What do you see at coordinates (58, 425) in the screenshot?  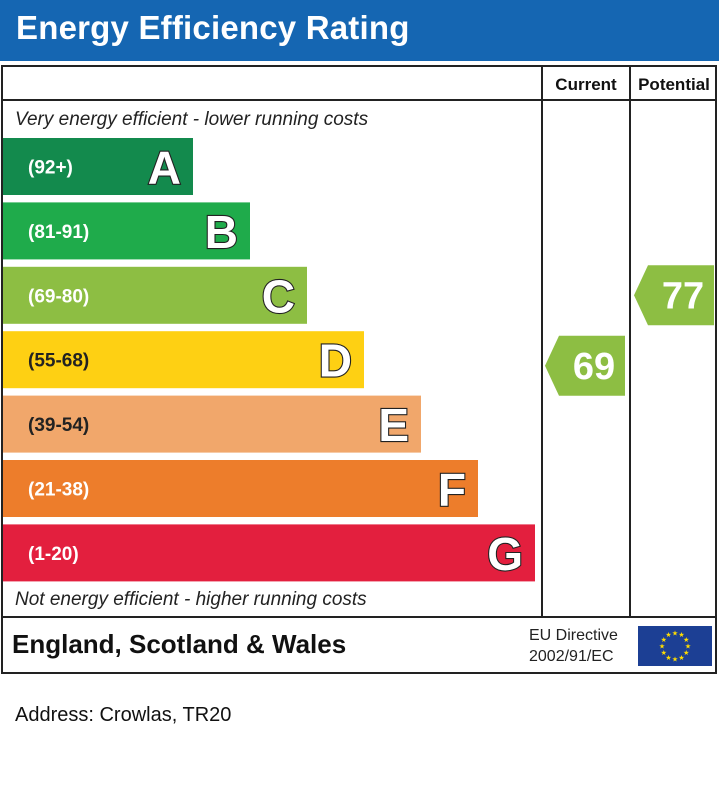 I see `band-e-range: (39-54)` at bounding box center [58, 425].